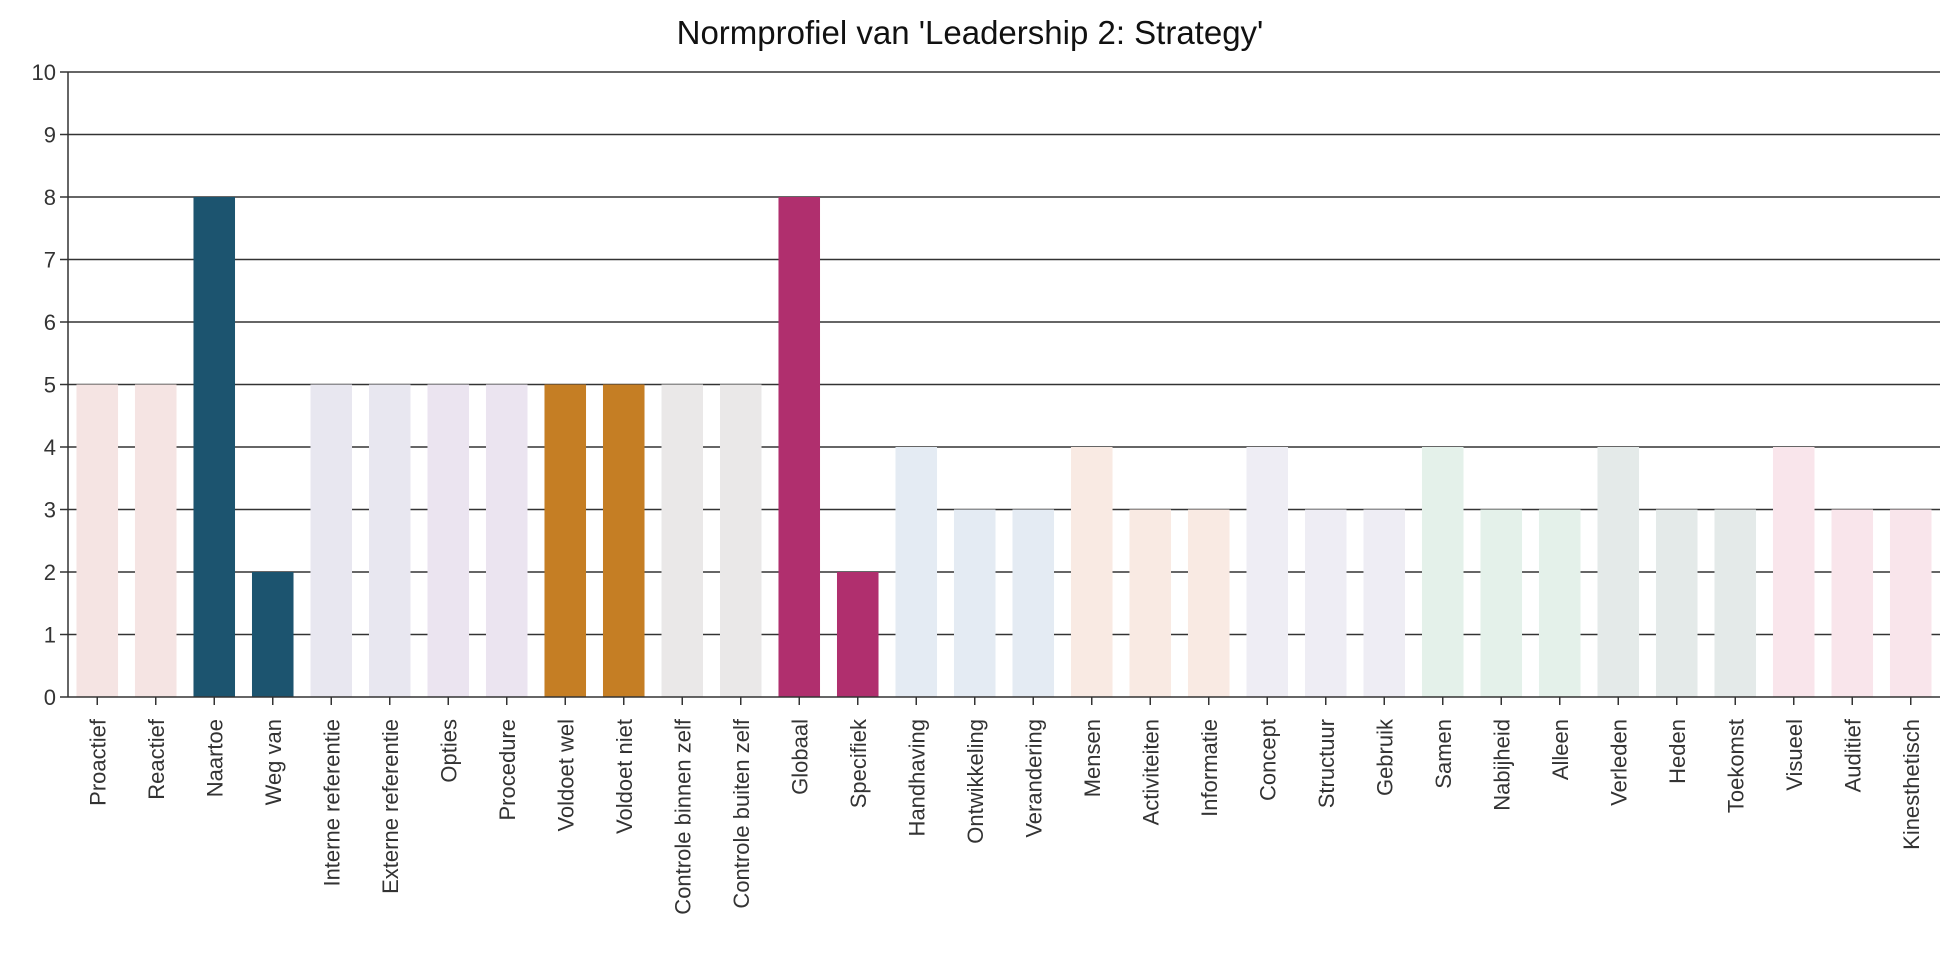  What do you see at coordinates (1267, 760) in the screenshot?
I see `x-tick-label: Concept` at bounding box center [1267, 760].